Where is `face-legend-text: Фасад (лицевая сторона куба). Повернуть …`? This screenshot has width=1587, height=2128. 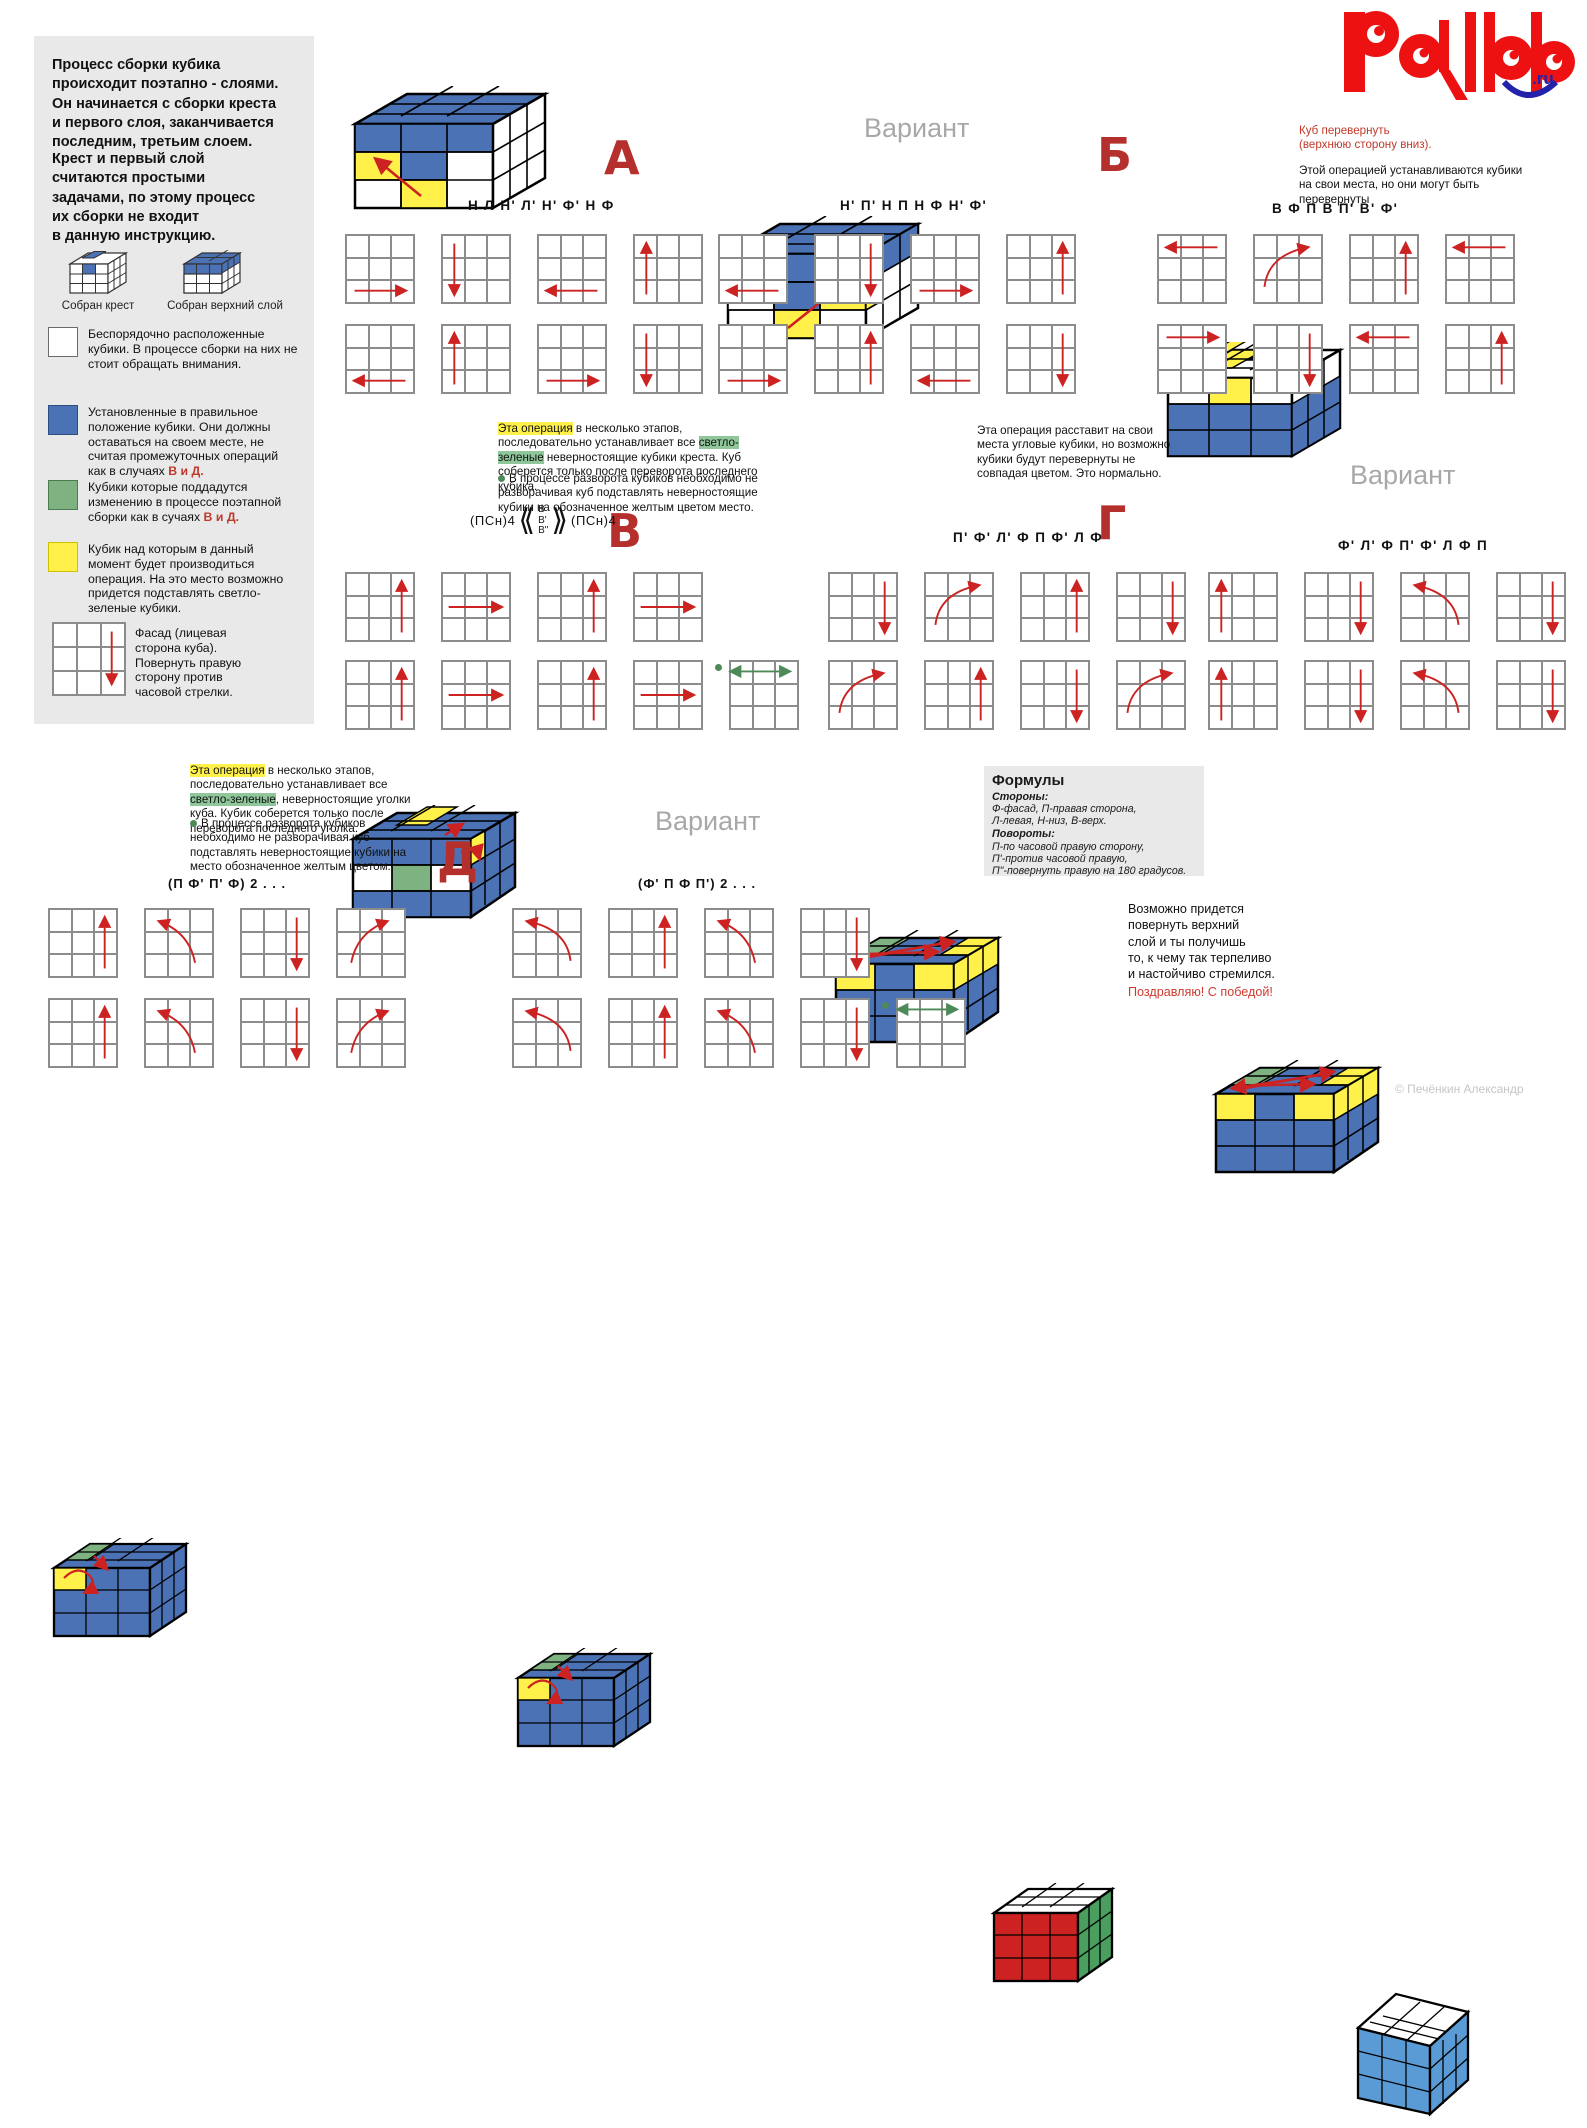
face-legend-text: Фасад (лицевая сторона куба). Повернуть … is located at coordinates (188, 662).